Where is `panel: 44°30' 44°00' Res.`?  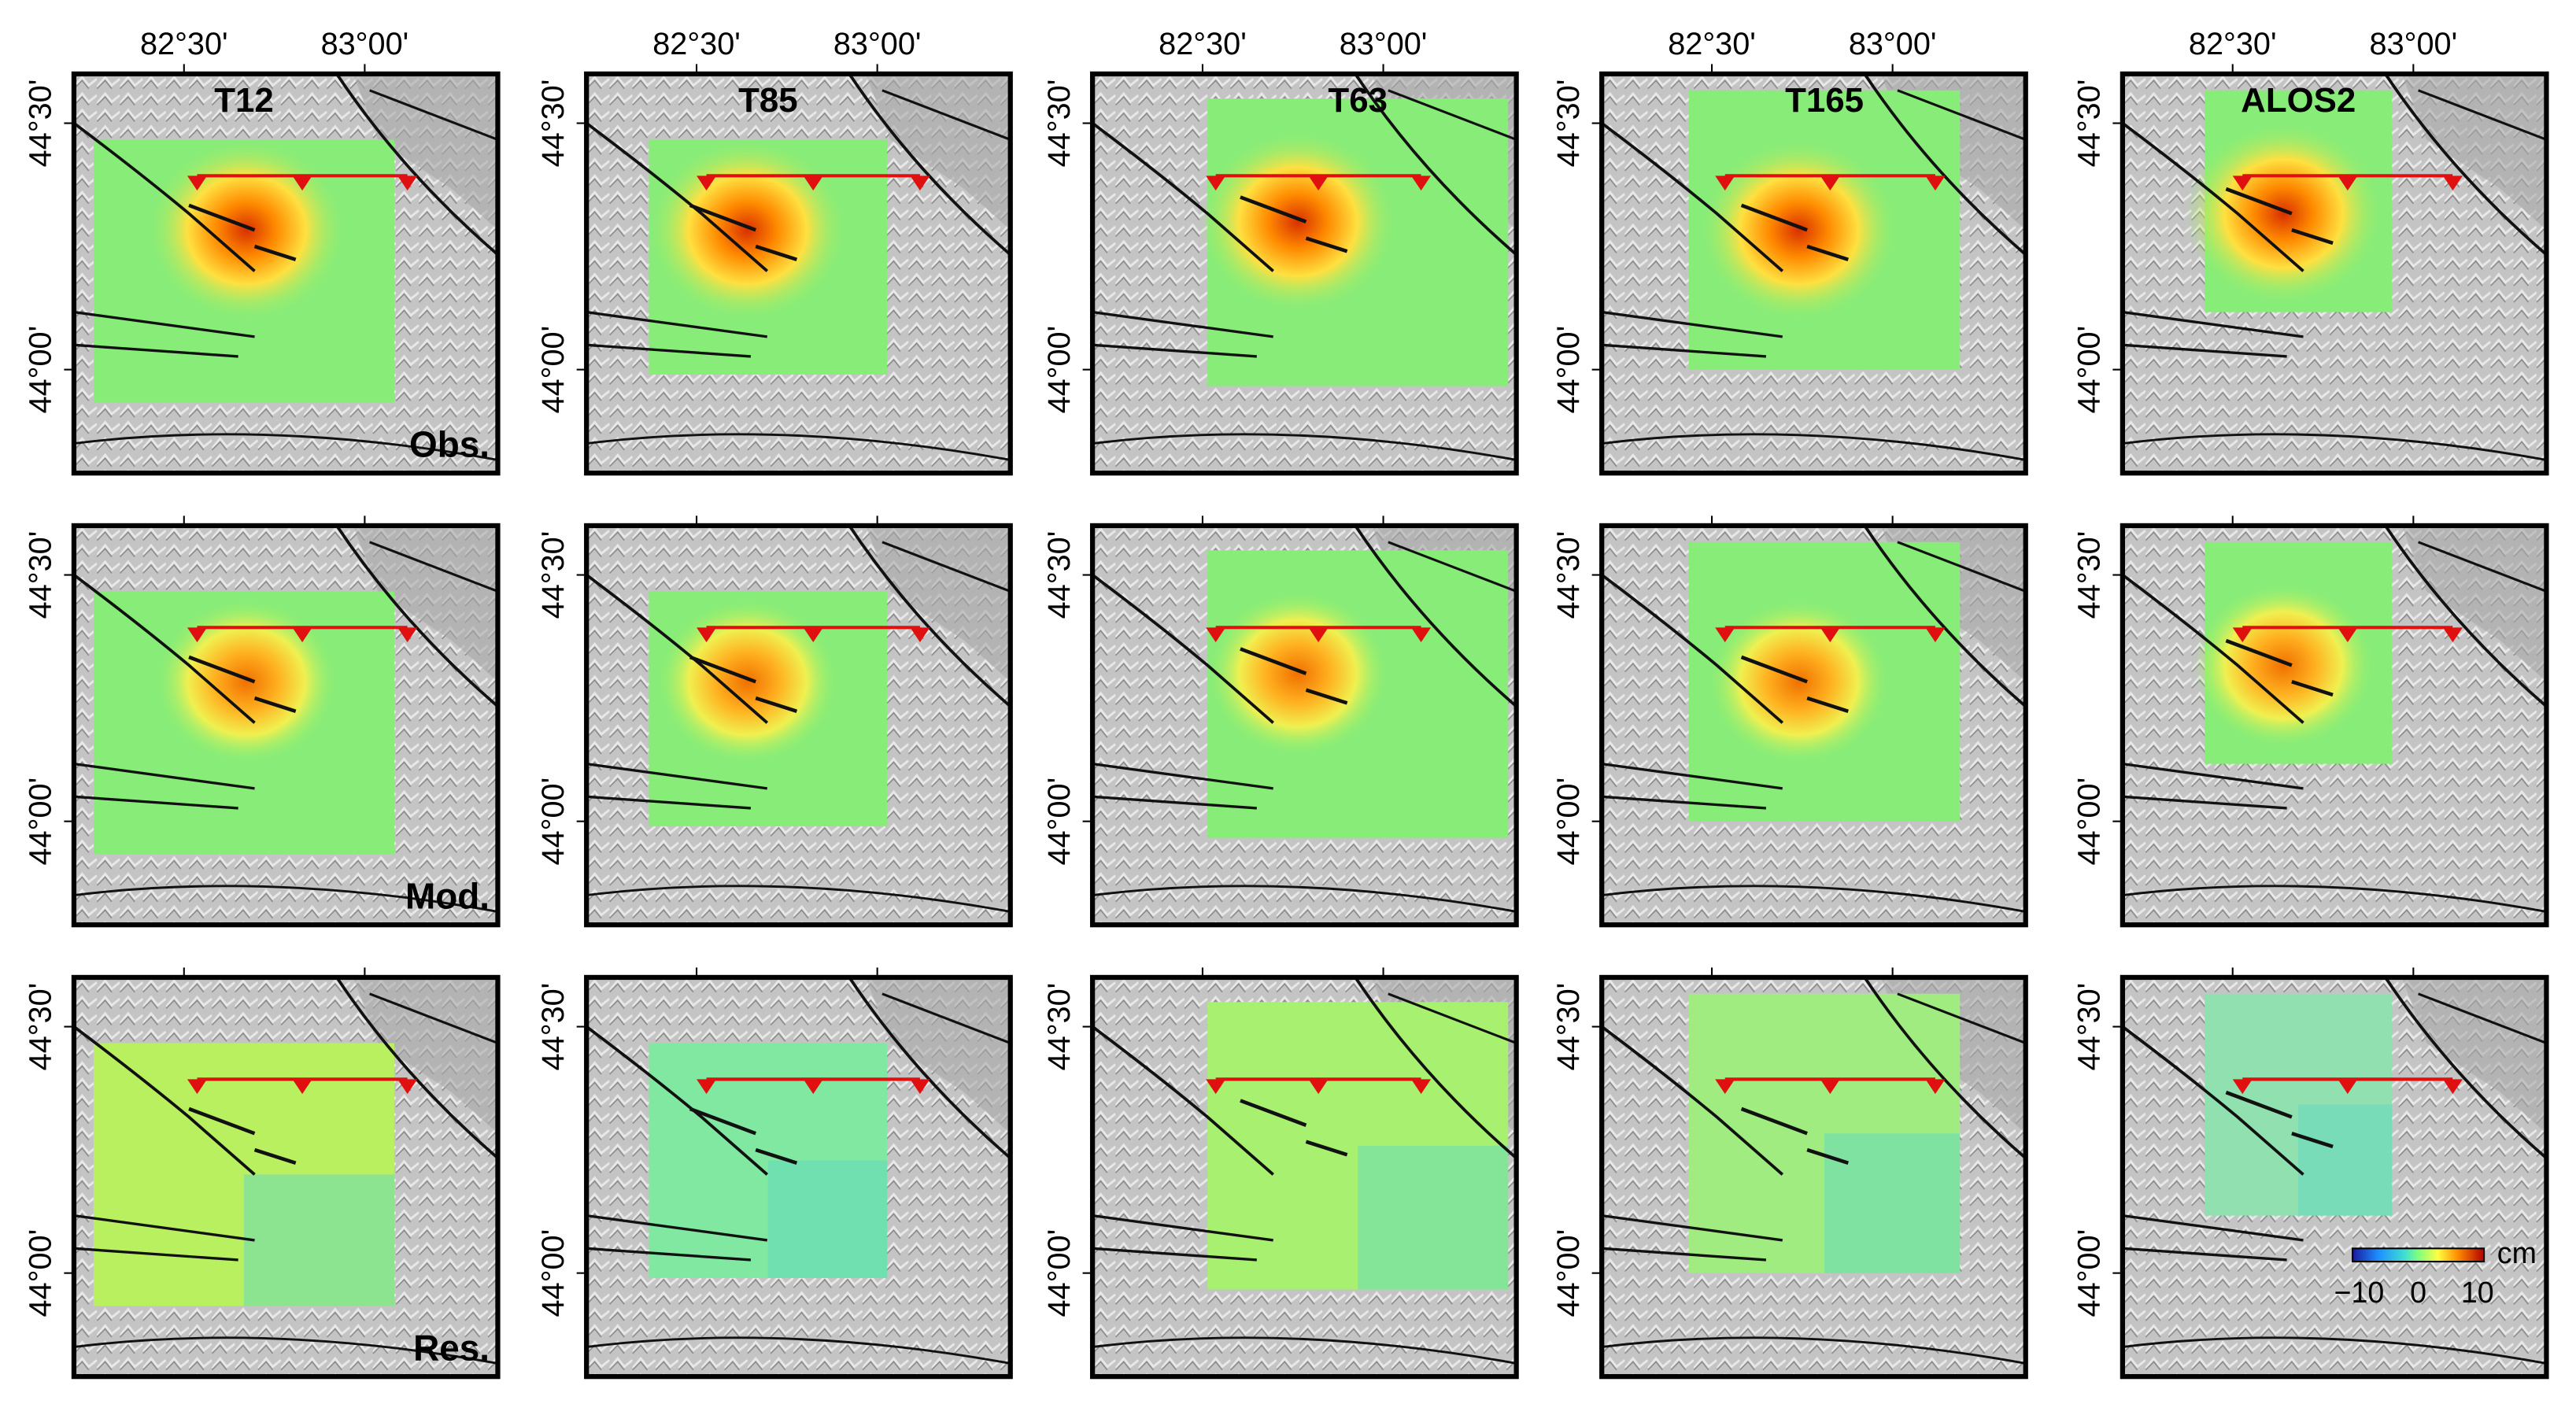 panel: 44°30' 44°00' Res. is located at coordinates (262, 1174).